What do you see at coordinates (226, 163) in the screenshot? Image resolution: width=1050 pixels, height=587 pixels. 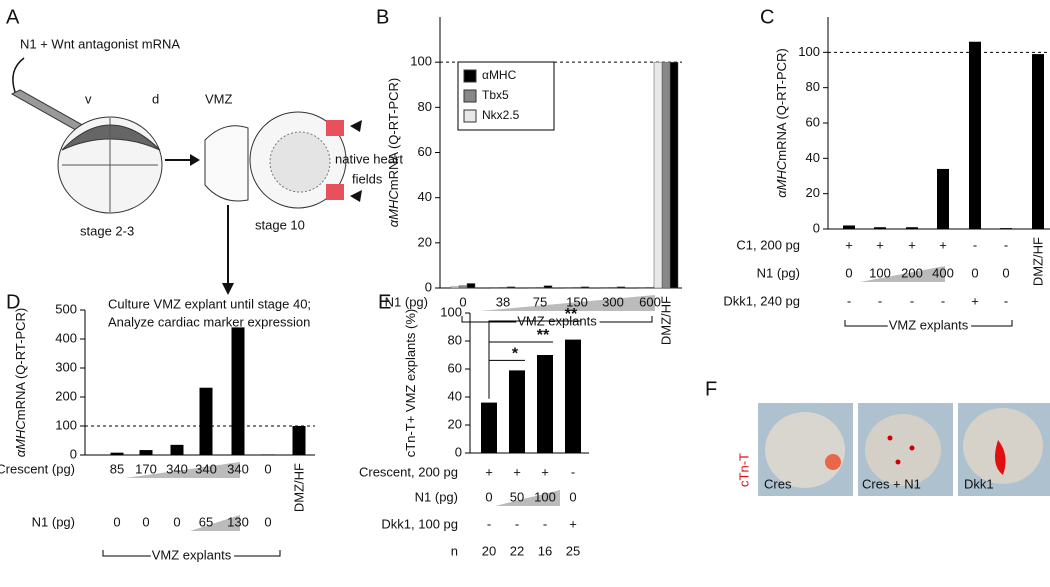 I see `vmz-piece` at bounding box center [226, 163].